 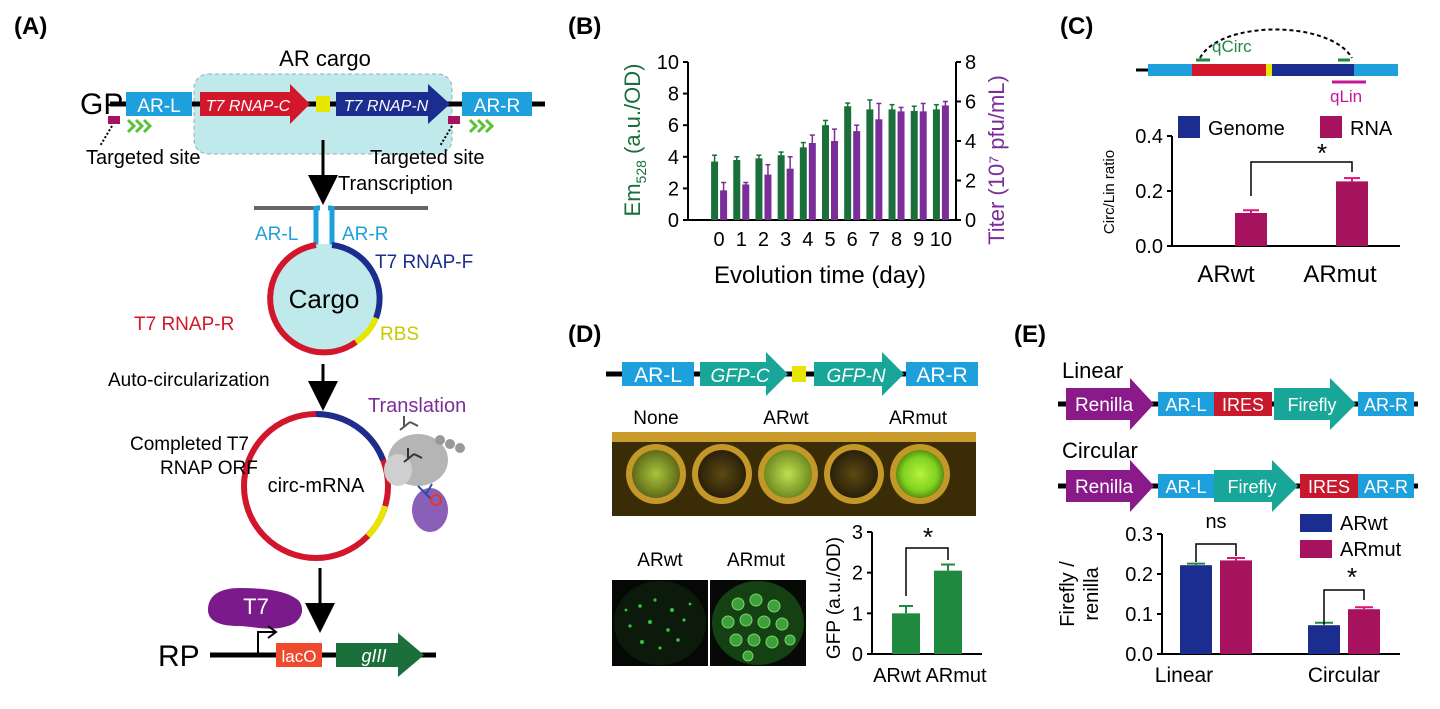 What do you see at coordinates (799, 374) in the screenshot?
I see `d-yellow-square` at bounding box center [799, 374].